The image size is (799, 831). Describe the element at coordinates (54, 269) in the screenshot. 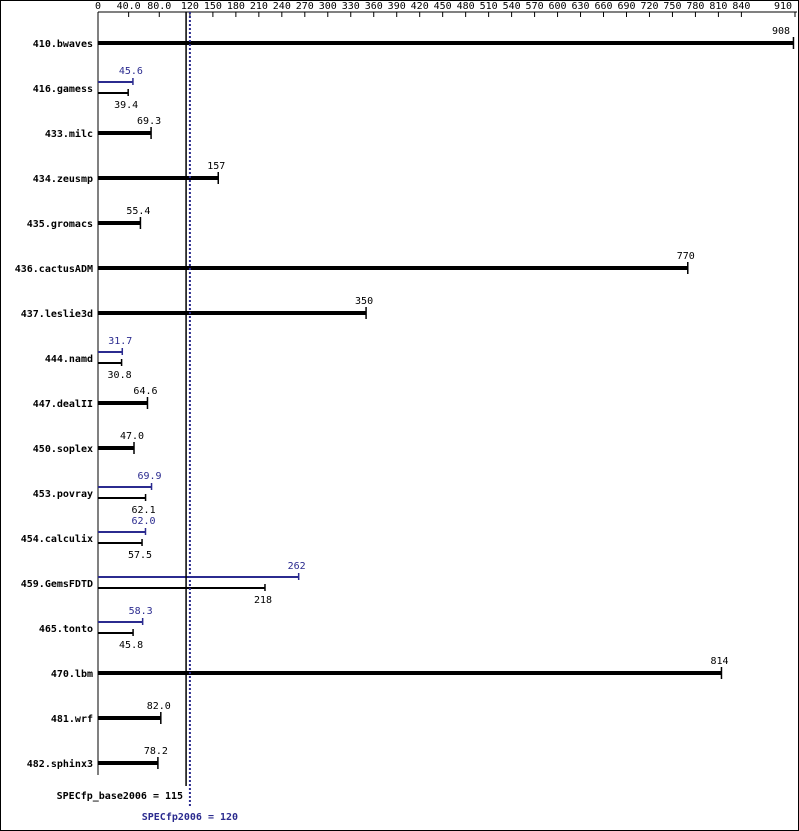

I see `category-label: 436.cactusADM` at that location.